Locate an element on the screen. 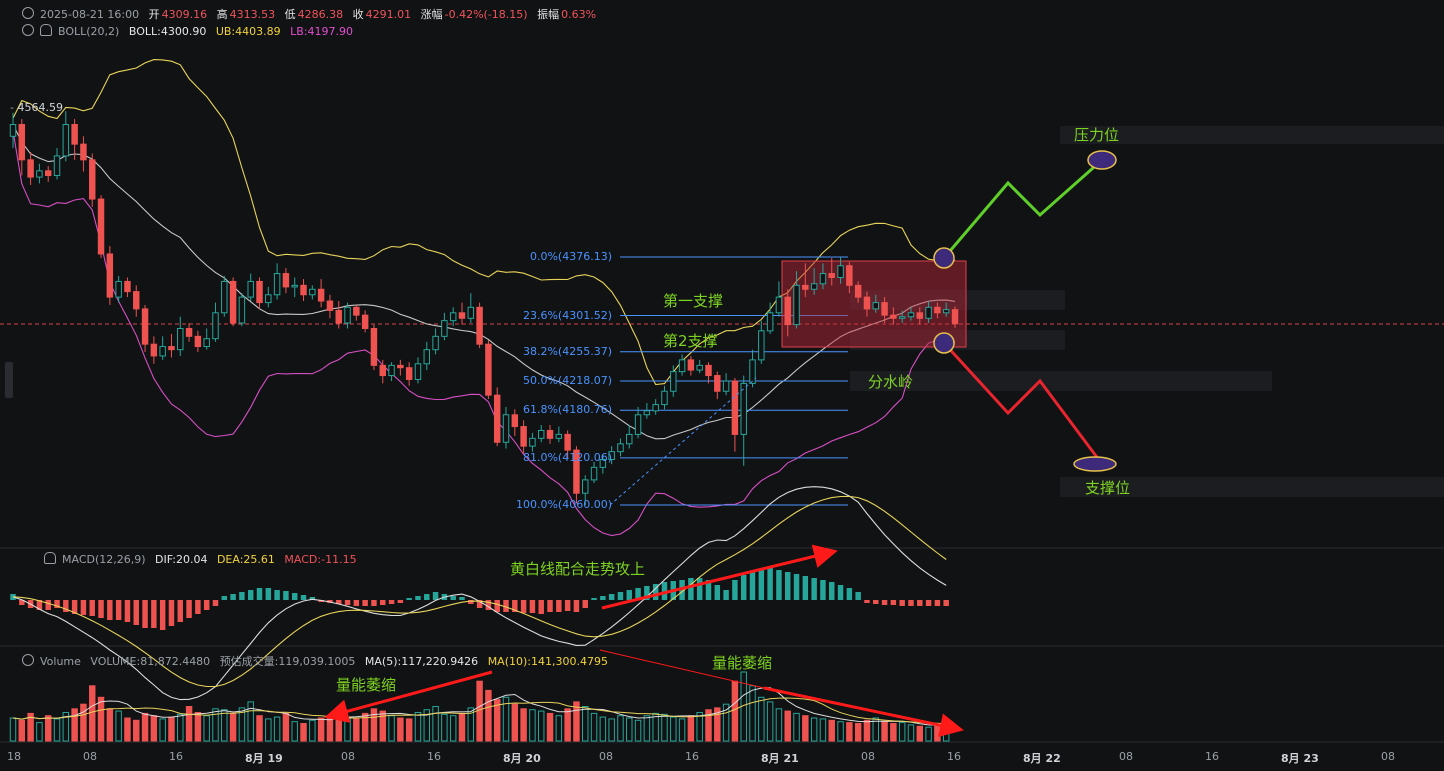 The image size is (1444, 771). x-tick-label: 8月 22 is located at coordinates (1042, 758).